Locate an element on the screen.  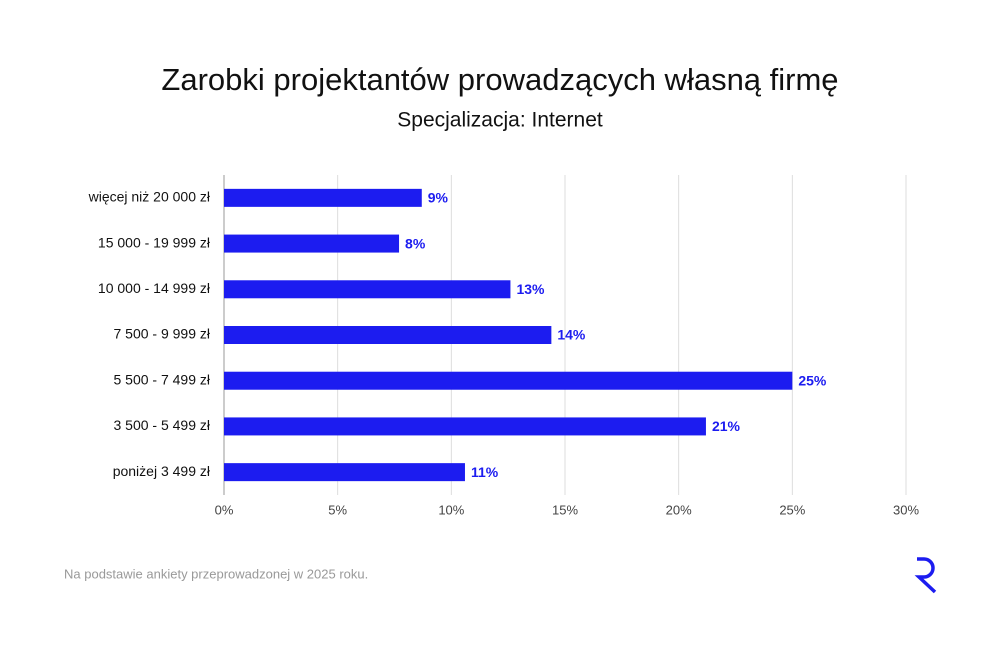
y-tick-label: 15 000 - 19 999 zł is located at coordinates (154, 242).